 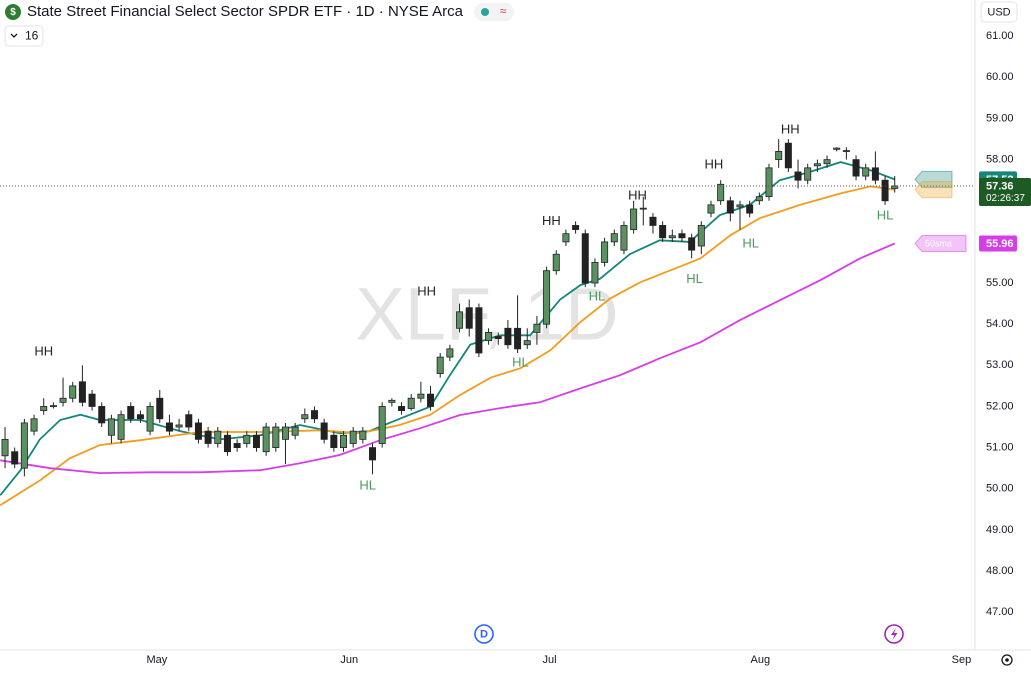 What do you see at coordinates (894, 634) in the screenshot?
I see `events-icon-glyph` at bounding box center [894, 634].